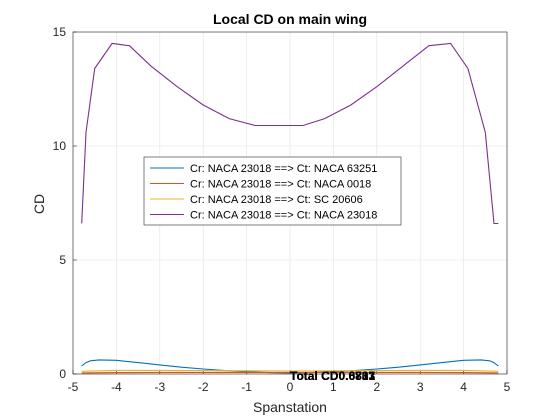 The image size is (560, 420). I want to click on total-cd-annotation: Total CD0.6831, so click(332, 376).